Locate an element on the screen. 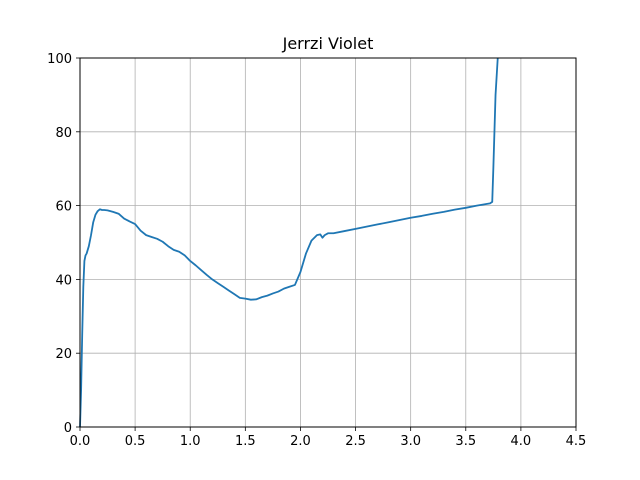  x-tick-label: 3.5 is located at coordinates (465, 441).